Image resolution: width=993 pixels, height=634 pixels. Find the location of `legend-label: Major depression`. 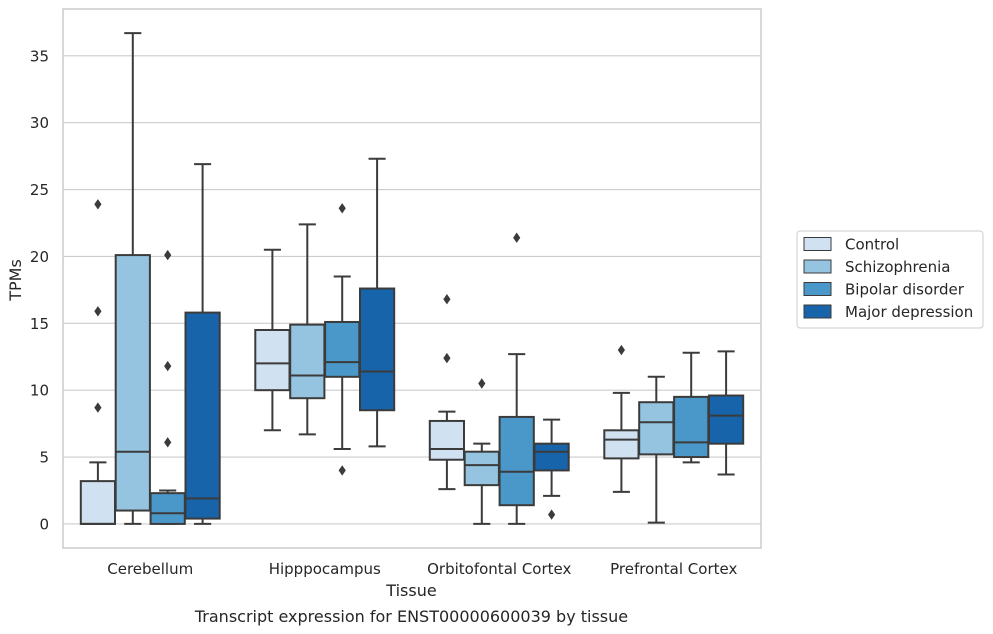

legend-label: Major depression is located at coordinates (909, 312).